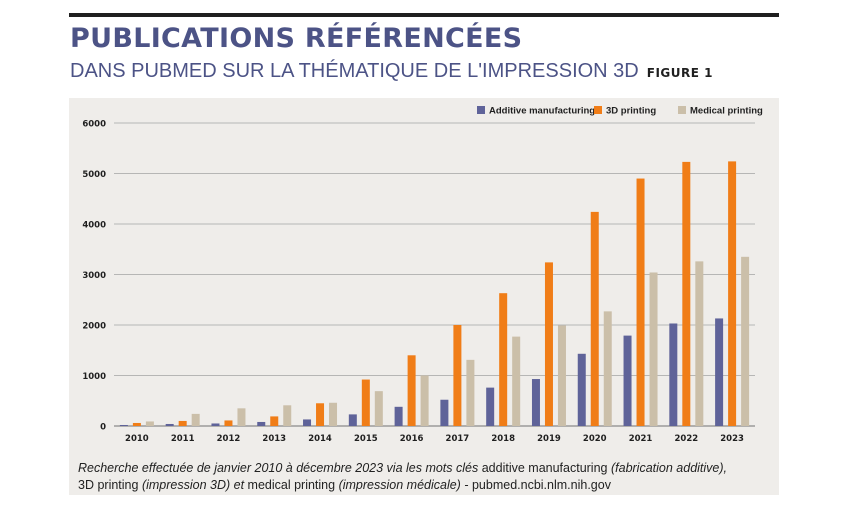  Describe the element at coordinates (503, 439) in the screenshot. I see `x-tick-label: 2018` at that location.